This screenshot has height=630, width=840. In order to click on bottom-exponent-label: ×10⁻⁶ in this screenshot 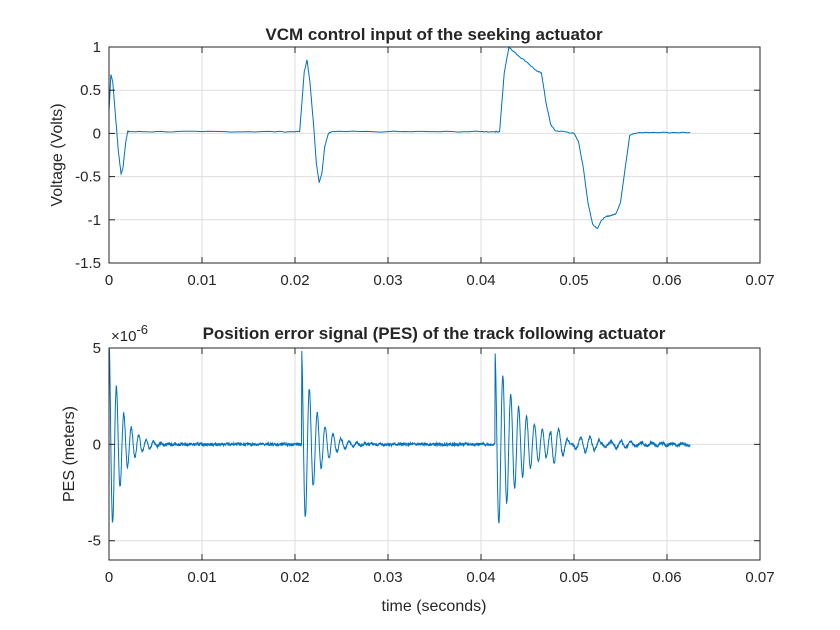, I will do `click(129, 333)`.